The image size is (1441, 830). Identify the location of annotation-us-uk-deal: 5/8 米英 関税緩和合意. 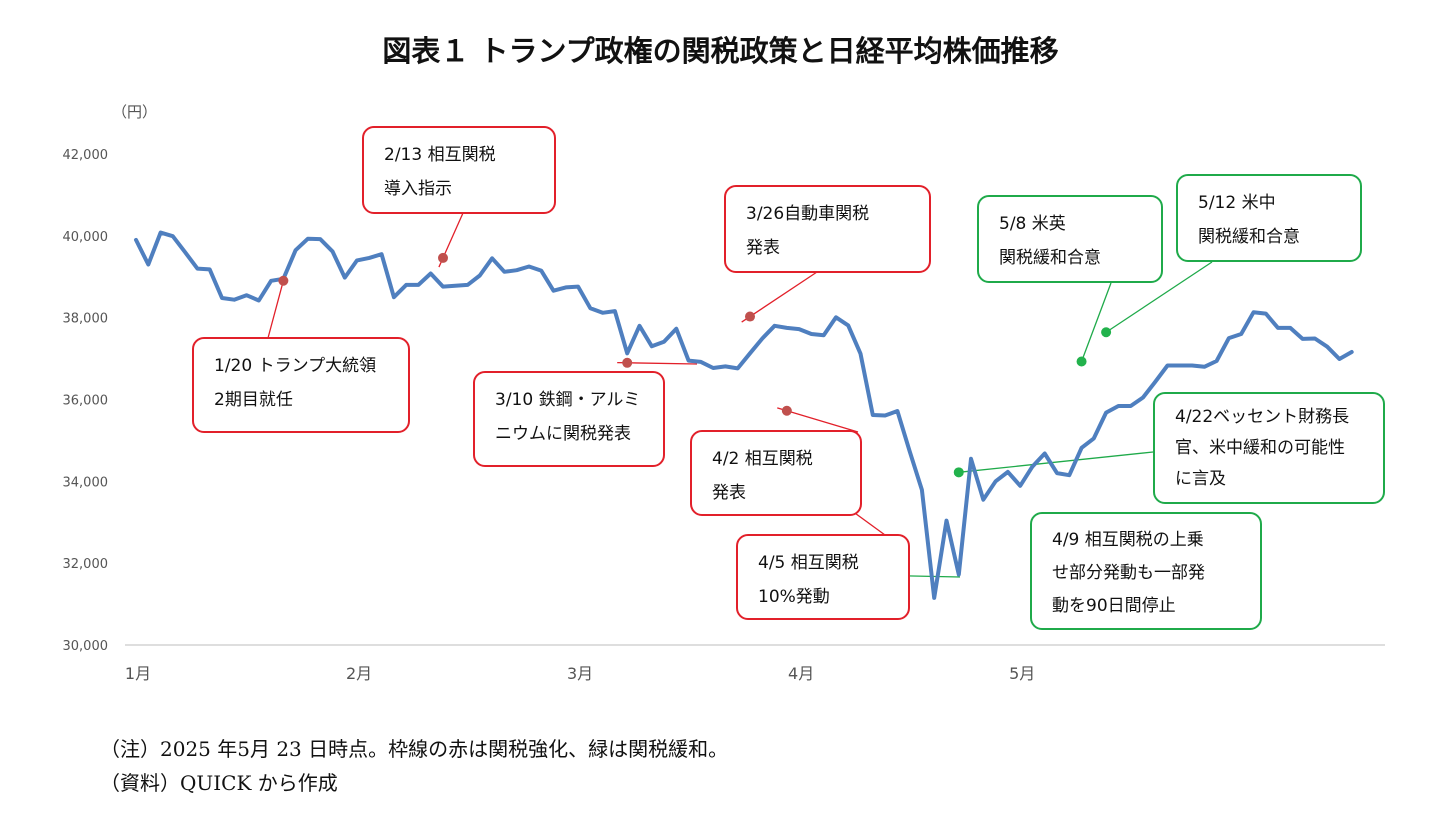
(1070, 239).